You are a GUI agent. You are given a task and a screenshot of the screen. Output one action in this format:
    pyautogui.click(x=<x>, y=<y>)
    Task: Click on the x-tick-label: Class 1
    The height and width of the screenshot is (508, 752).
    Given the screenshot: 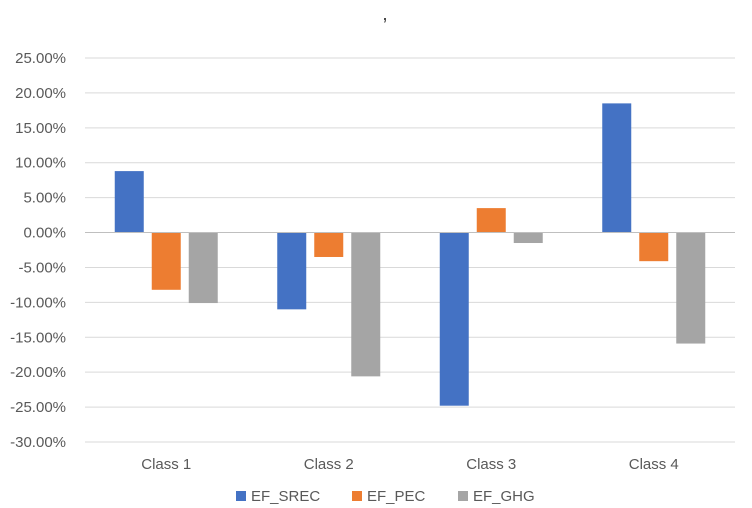 What is the action you would take?
    pyautogui.click(x=166, y=464)
    